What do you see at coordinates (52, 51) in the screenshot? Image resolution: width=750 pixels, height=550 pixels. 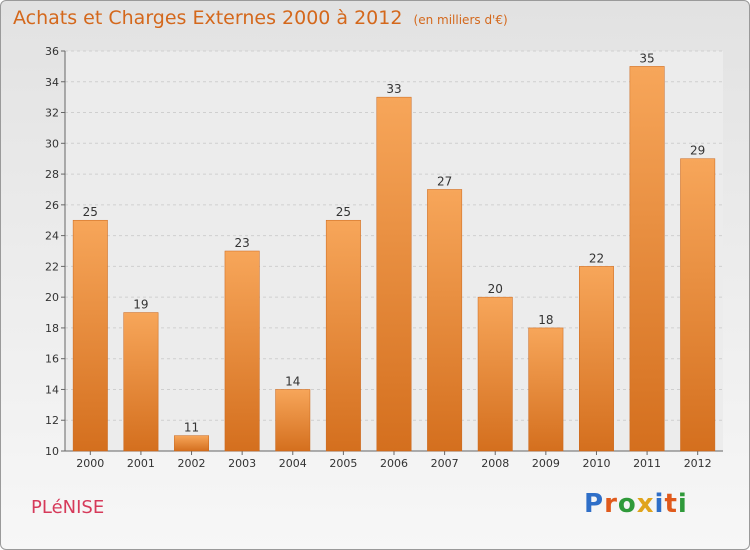 I see `y-tick-label: 36` at bounding box center [52, 51].